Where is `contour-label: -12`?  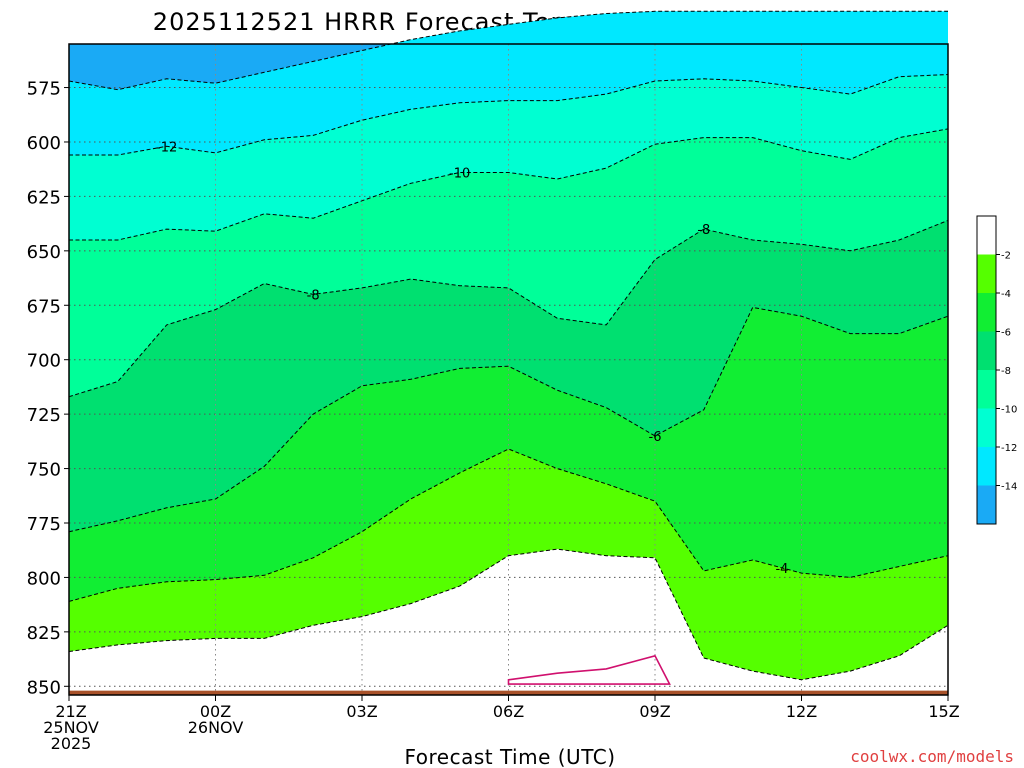 contour-label: -12 is located at coordinates (166, 147).